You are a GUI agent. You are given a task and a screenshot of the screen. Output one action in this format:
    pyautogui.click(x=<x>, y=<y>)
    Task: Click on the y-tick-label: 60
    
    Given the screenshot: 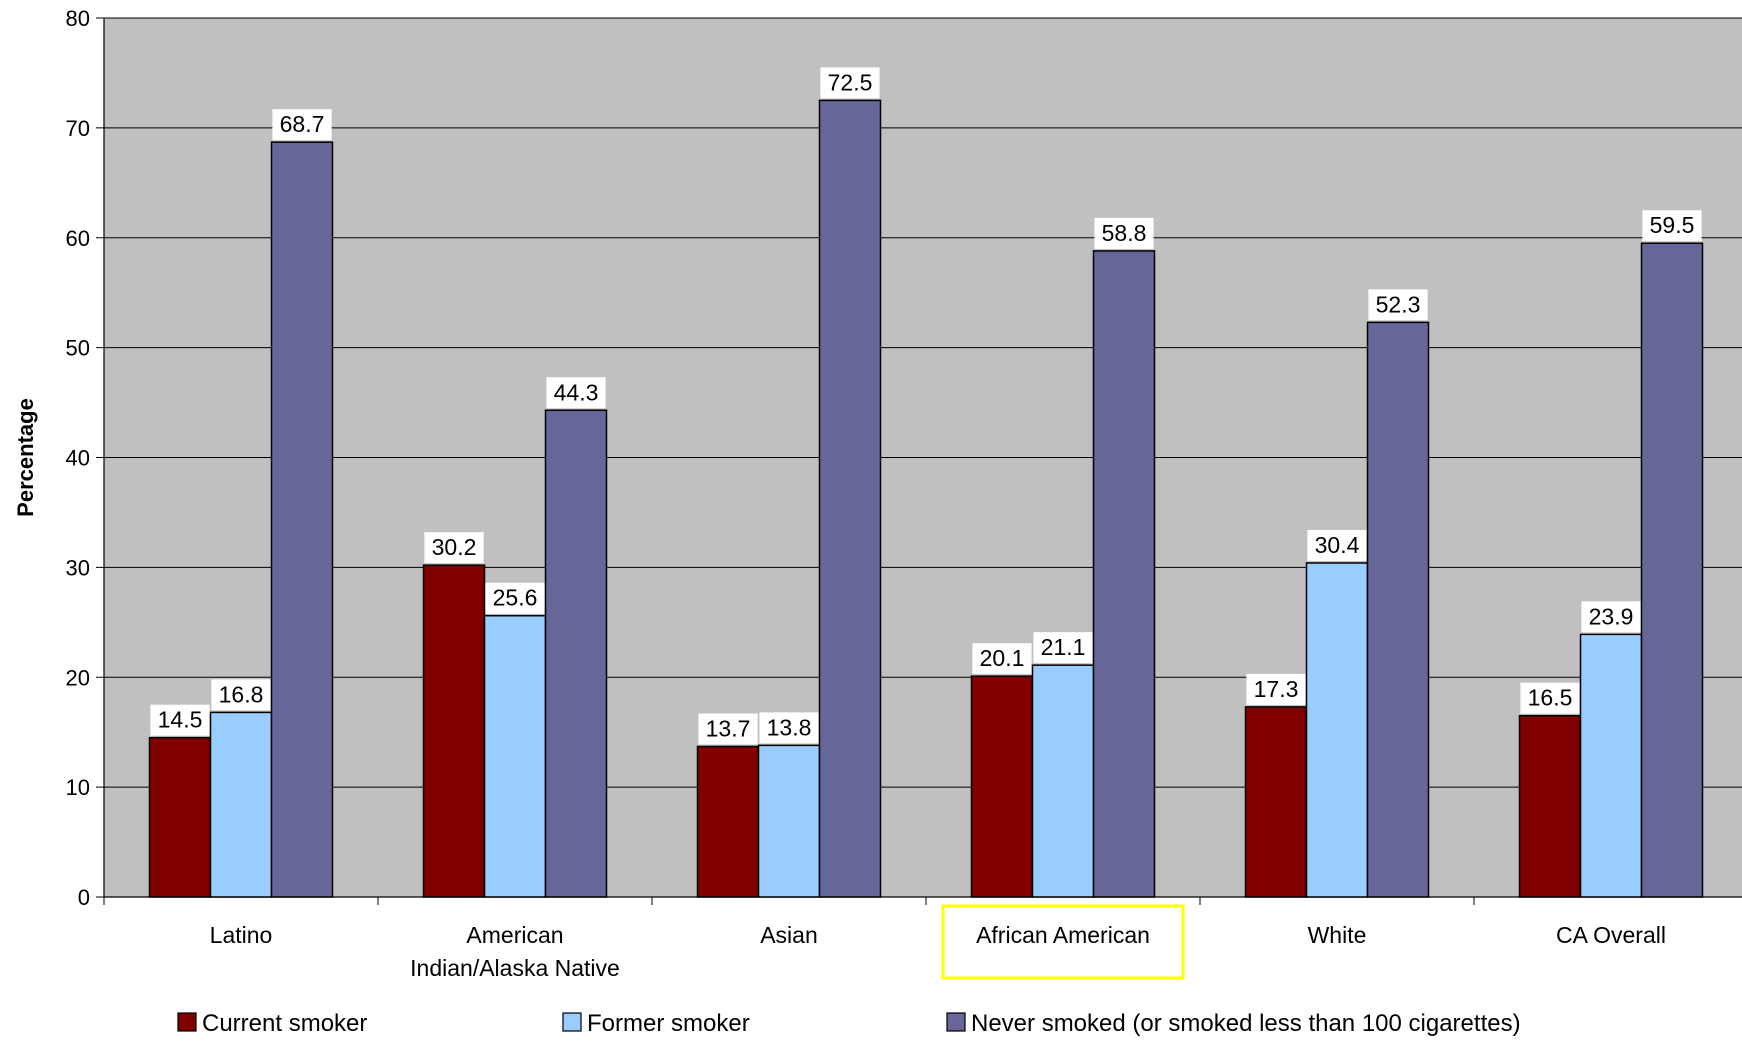 What is the action you would take?
    pyautogui.click(x=78, y=238)
    